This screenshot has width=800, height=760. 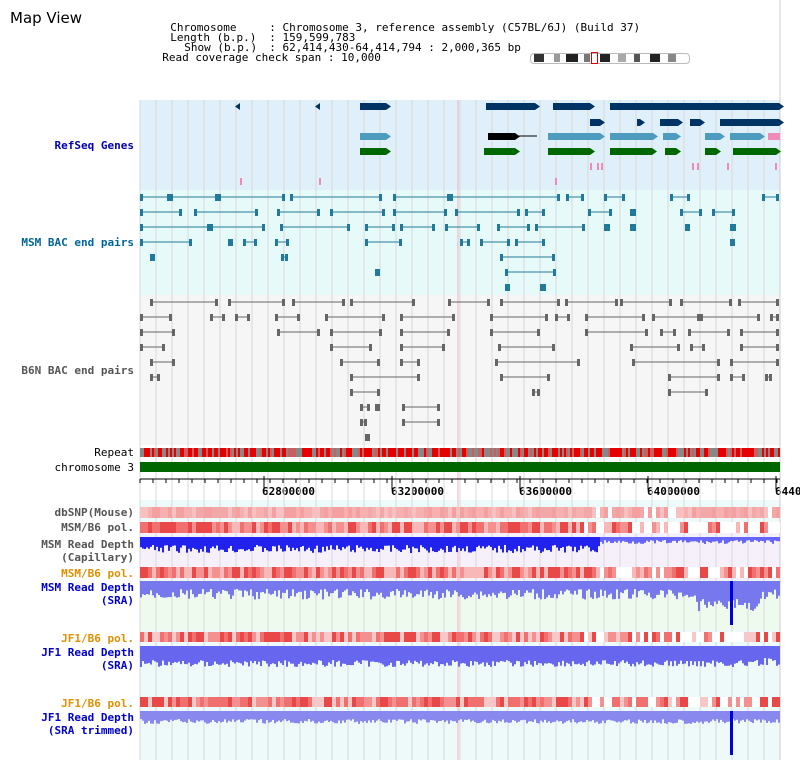 I want to click on chromosome-ideogram, so click(x=610, y=58).